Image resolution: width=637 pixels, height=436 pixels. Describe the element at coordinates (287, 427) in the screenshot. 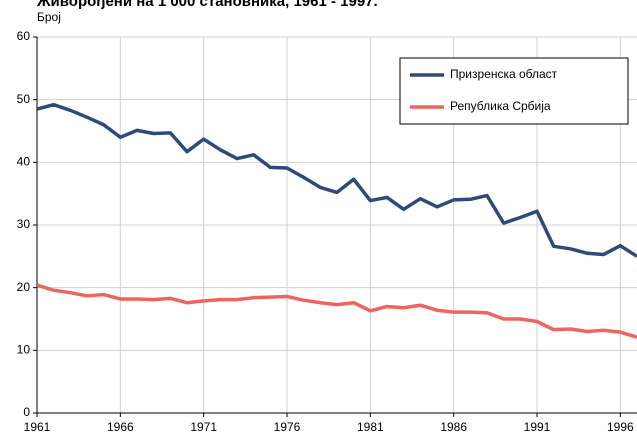

I see `x-tick-label: 1976` at that location.